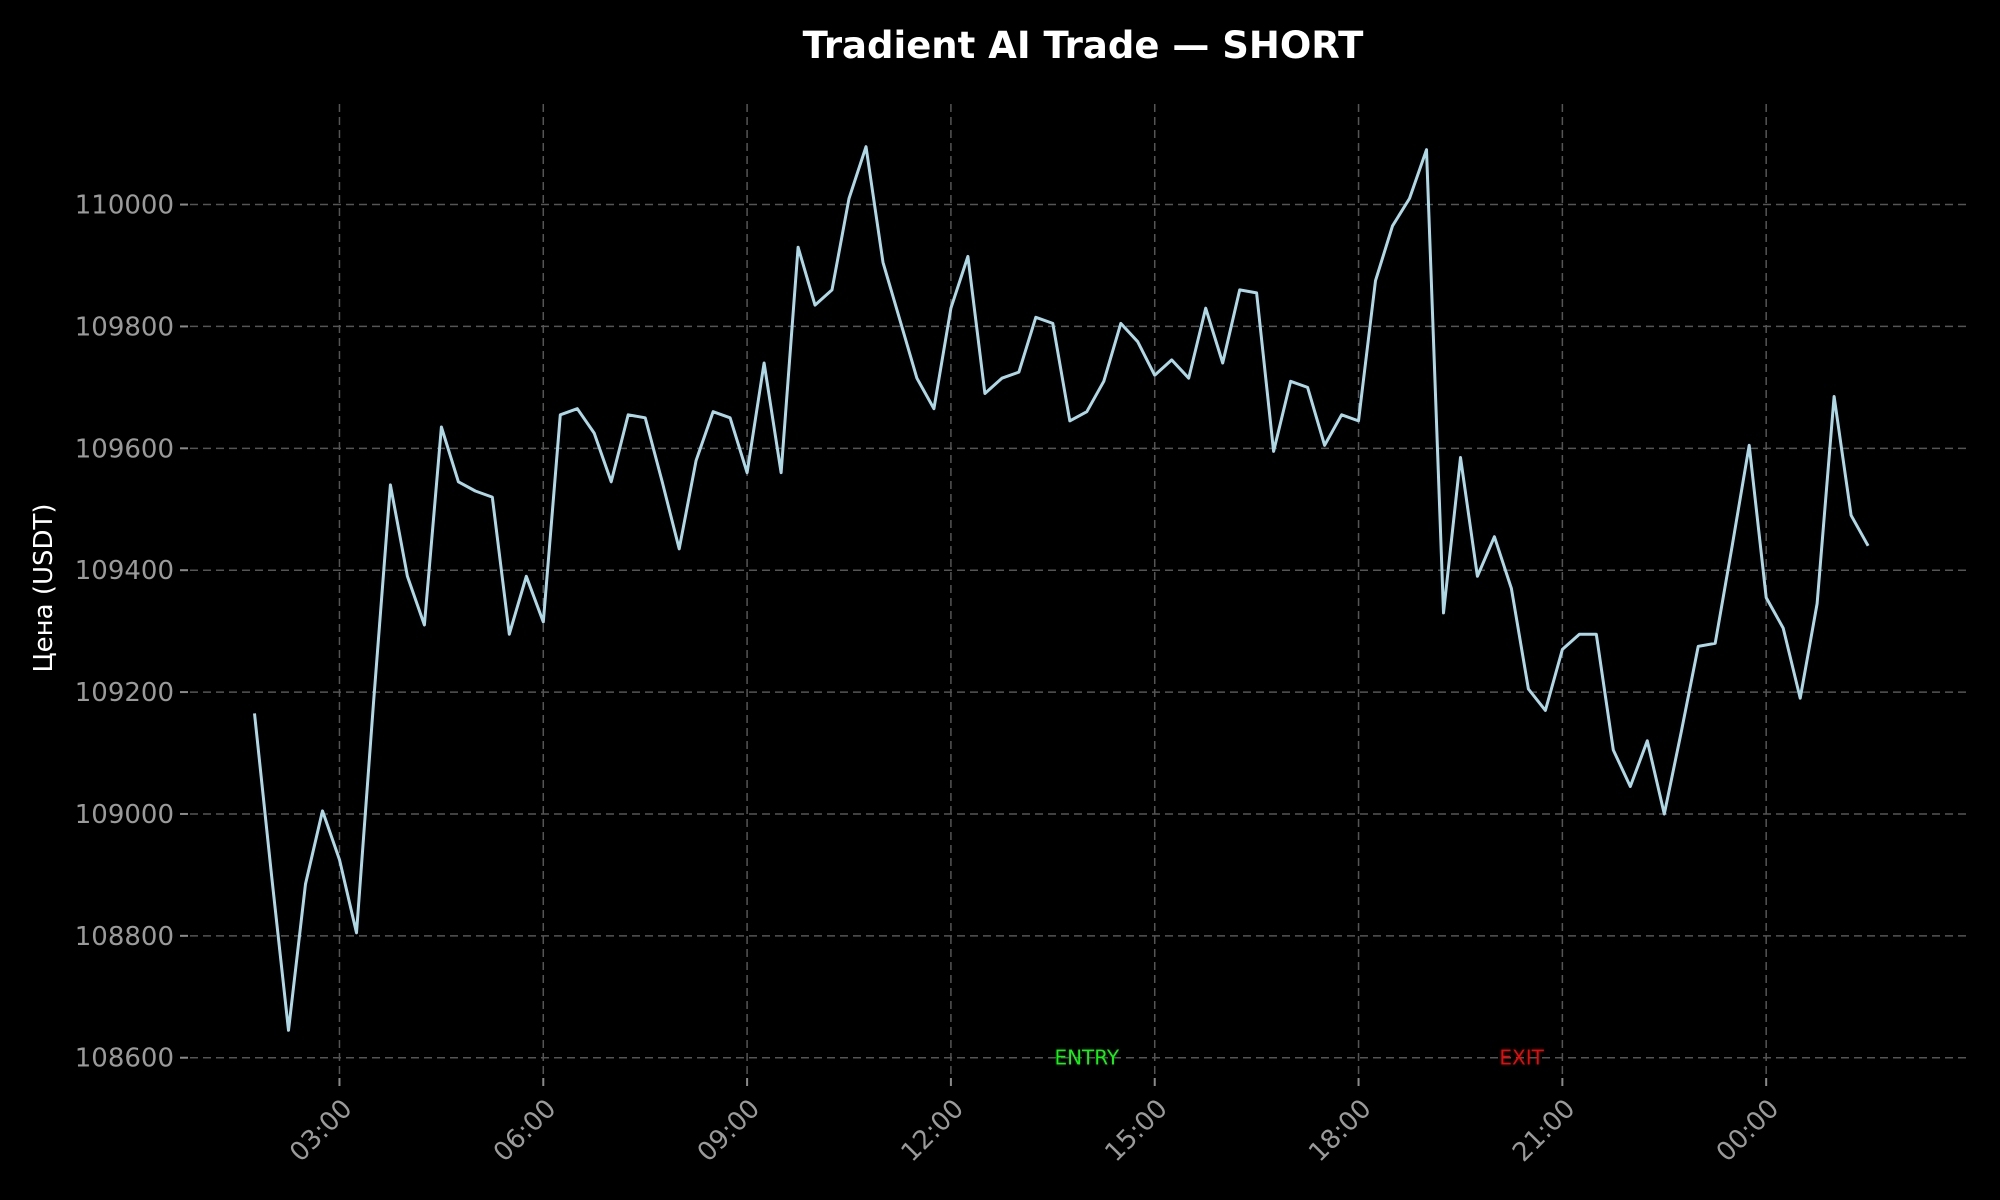 This screenshot has height=1200, width=2000. I want to click on entry-marker-label: ENTRY, so click(1086, 1058).